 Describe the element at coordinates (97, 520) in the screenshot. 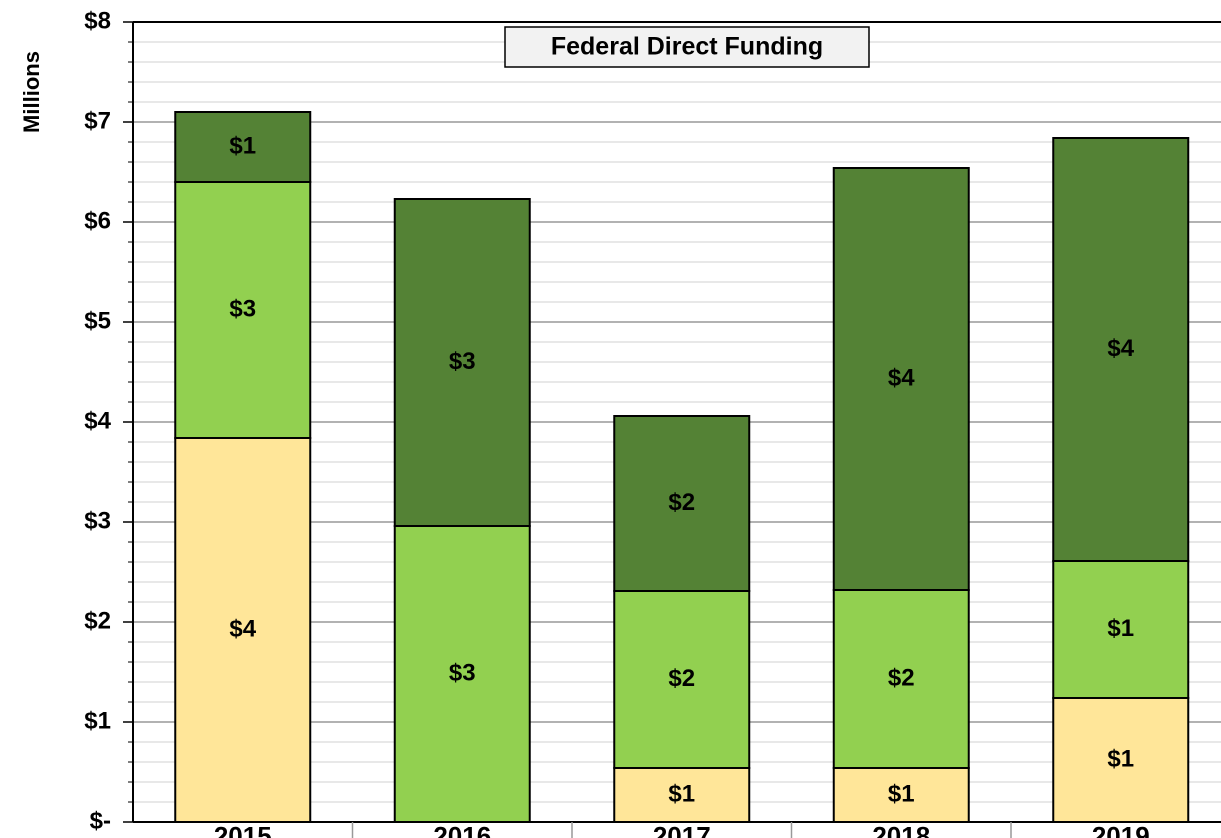

I see `y-tick-label: $3` at that location.